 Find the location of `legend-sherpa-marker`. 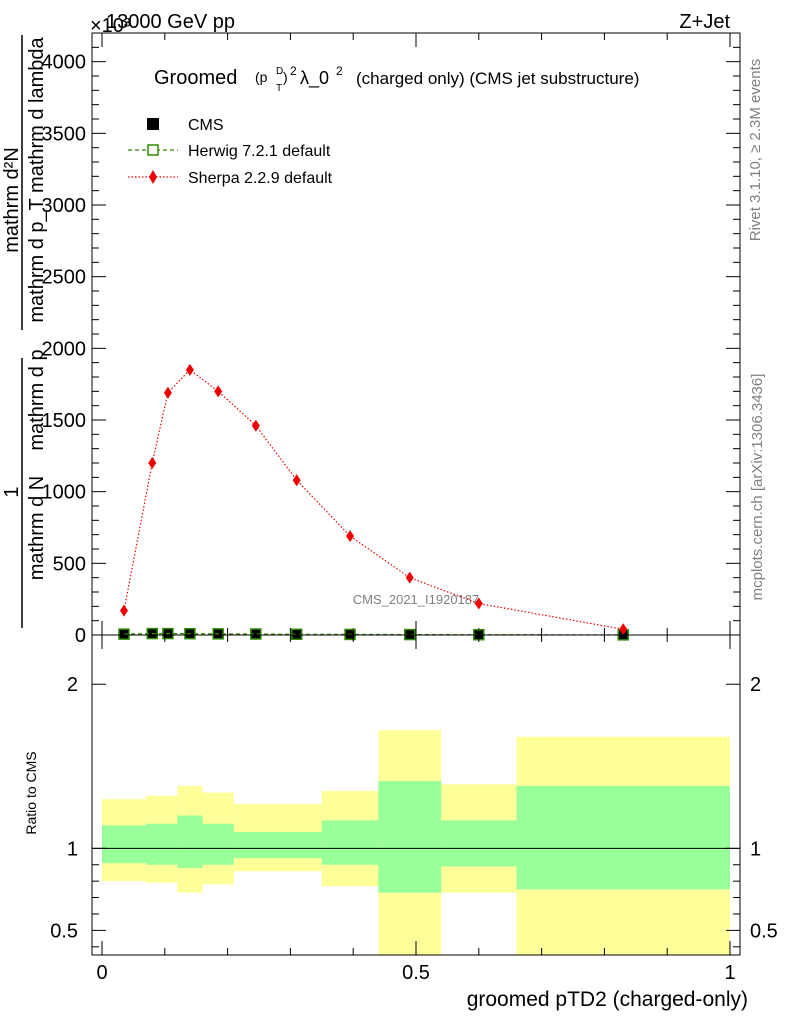

legend-sherpa-marker is located at coordinates (153, 177).